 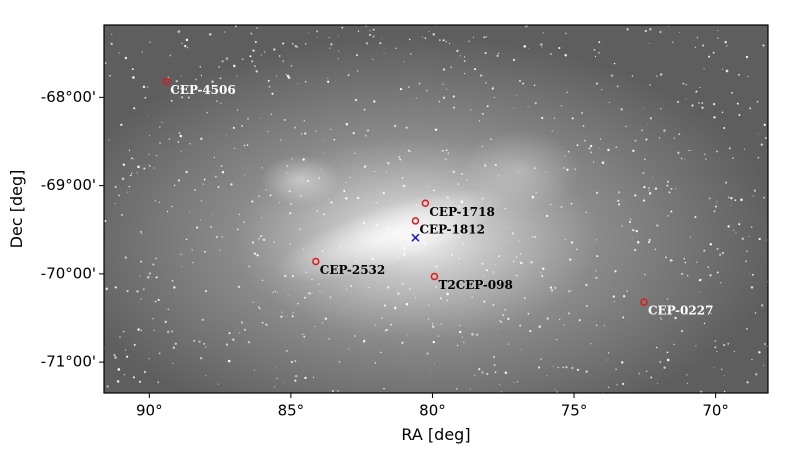 I want to click on region-glow, so click(x=520, y=170).